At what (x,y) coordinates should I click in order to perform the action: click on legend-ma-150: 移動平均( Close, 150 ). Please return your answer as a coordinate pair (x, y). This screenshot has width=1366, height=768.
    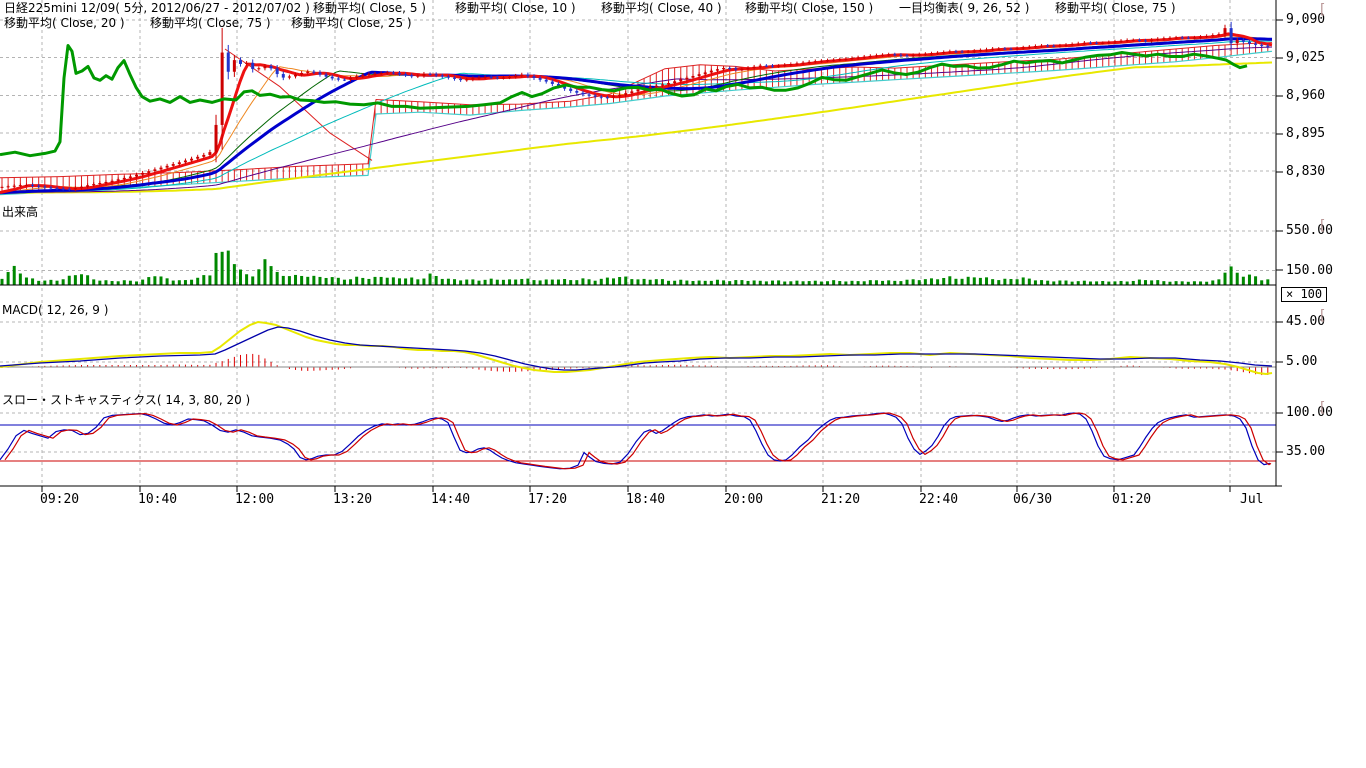
    Looking at the image, I should click on (809, 8).